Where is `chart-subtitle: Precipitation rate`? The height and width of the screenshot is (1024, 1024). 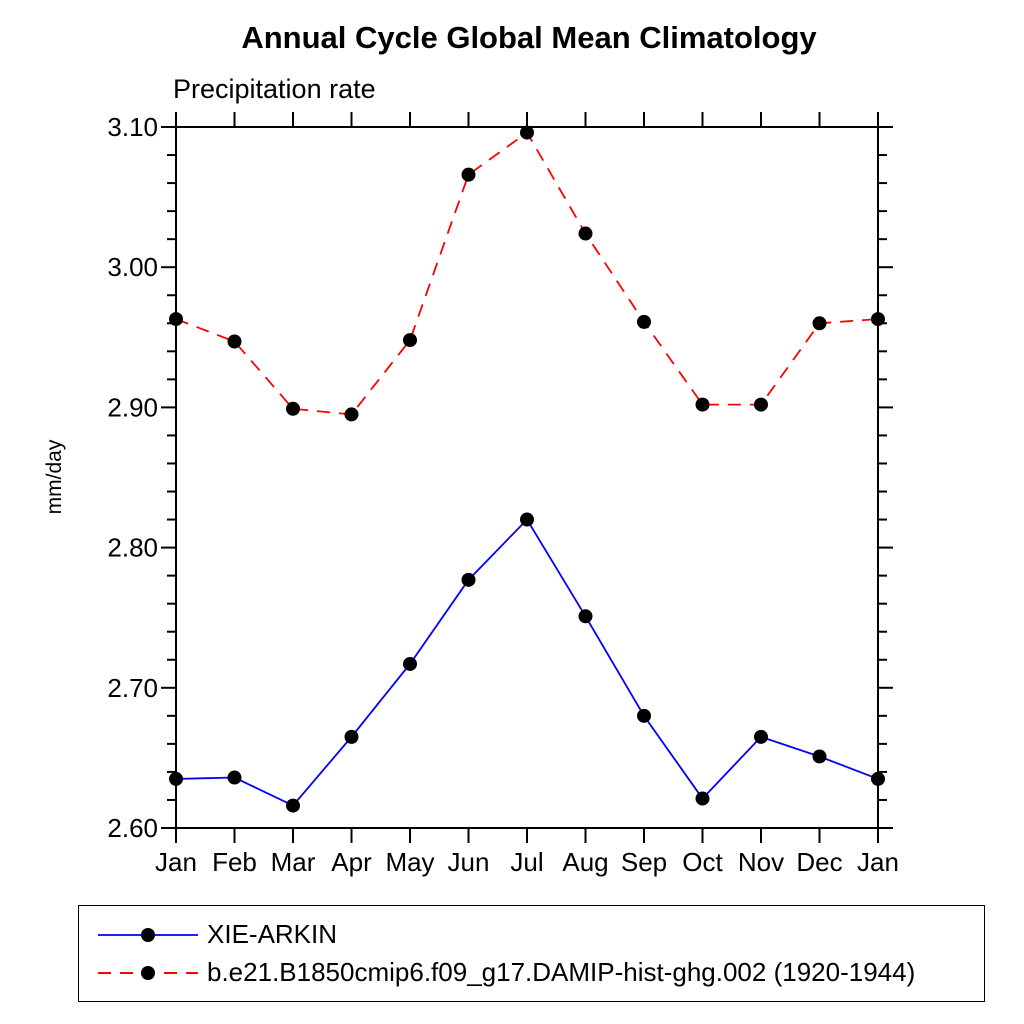
chart-subtitle: Precipitation rate is located at coordinates (274, 89).